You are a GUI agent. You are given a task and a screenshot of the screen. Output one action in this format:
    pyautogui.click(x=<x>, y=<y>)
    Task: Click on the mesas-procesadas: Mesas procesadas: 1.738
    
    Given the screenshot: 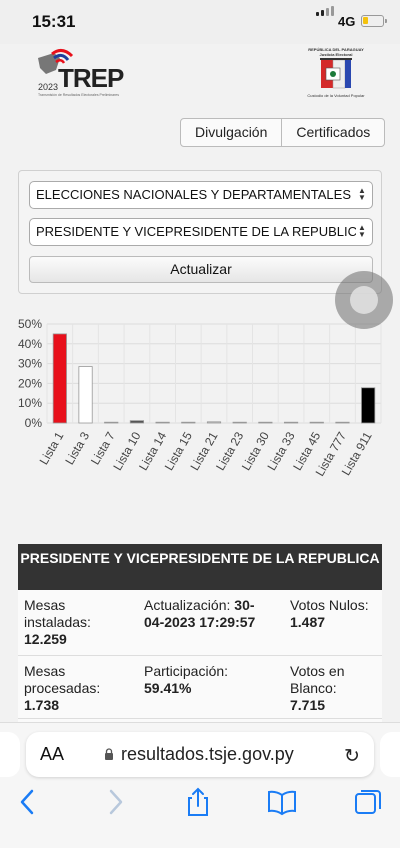 What is the action you would take?
    pyautogui.click(x=79, y=688)
    